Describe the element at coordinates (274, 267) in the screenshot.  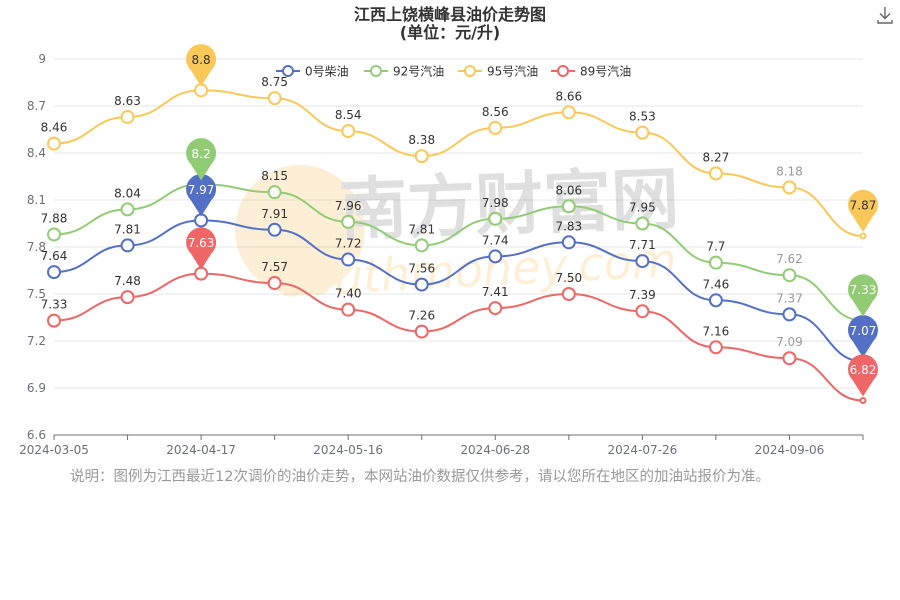
I see `data-label: 7.57` at that location.